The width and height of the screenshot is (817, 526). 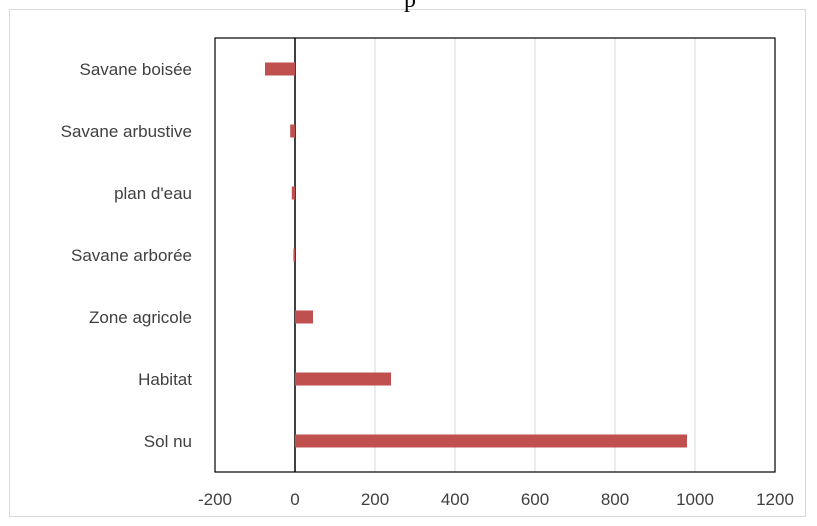 I want to click on x-tick-label: 400, so click(x=455, y=499).